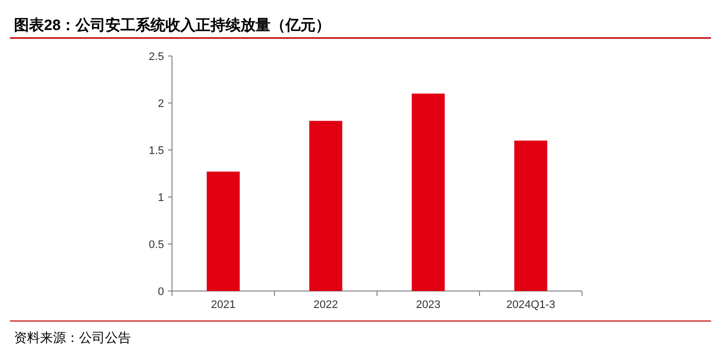 This screenshot has height=349, width=721. Describe the element at coordinates (326, 305) in the screenshot. I see `x-tick-label: 2022` at that location.